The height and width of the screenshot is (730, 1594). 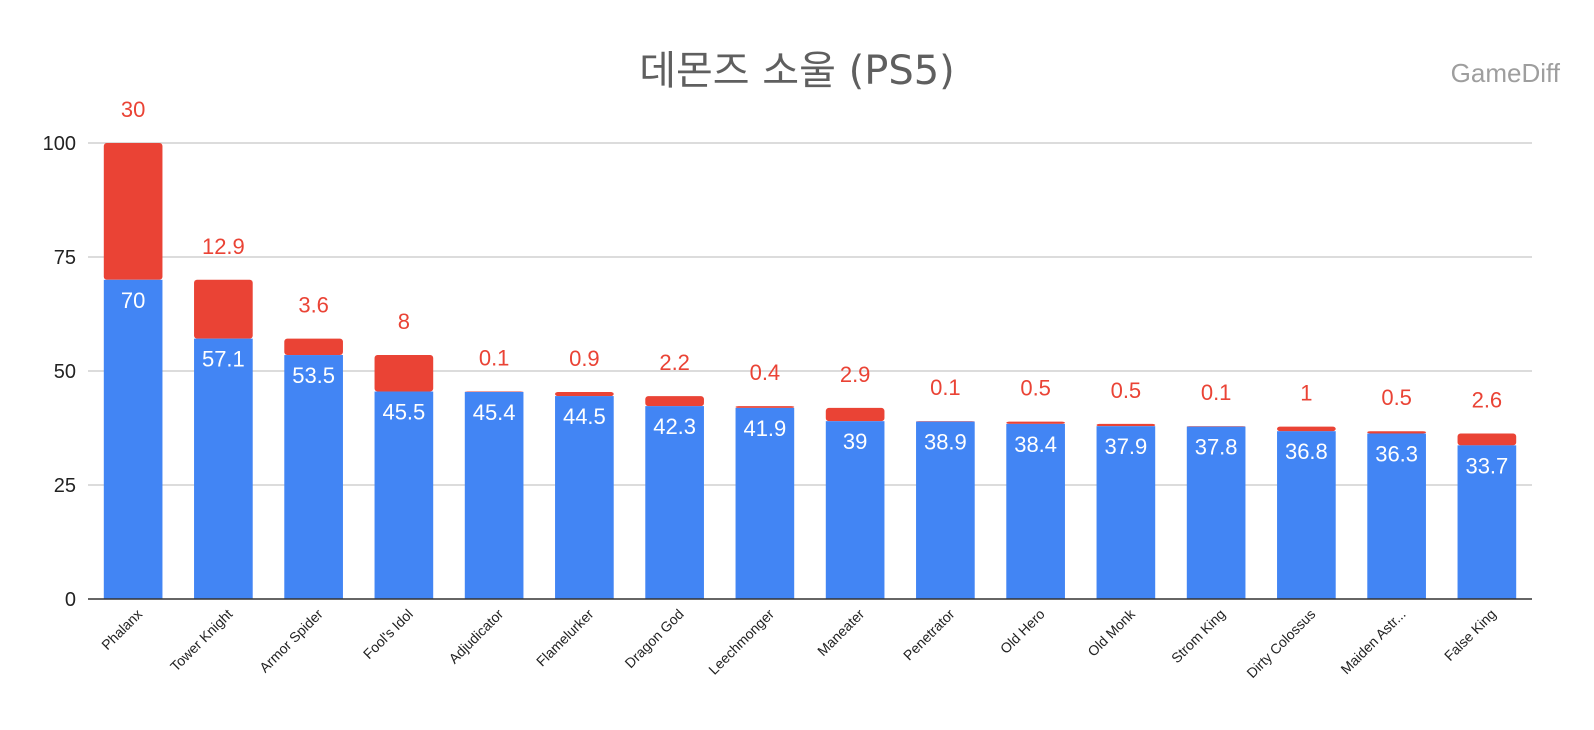 I want to click on data-label-top: 1, so click(x=1306, y=393).